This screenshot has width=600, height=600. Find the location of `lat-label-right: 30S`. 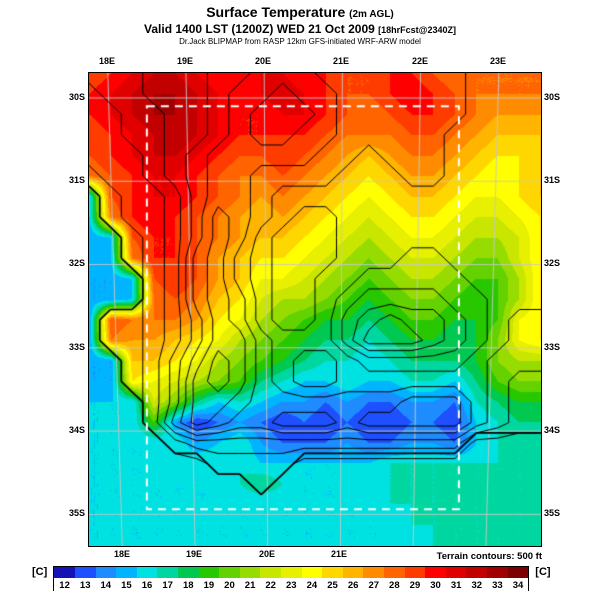

lat-label-right: 30S is located at coordinates (552, 97).